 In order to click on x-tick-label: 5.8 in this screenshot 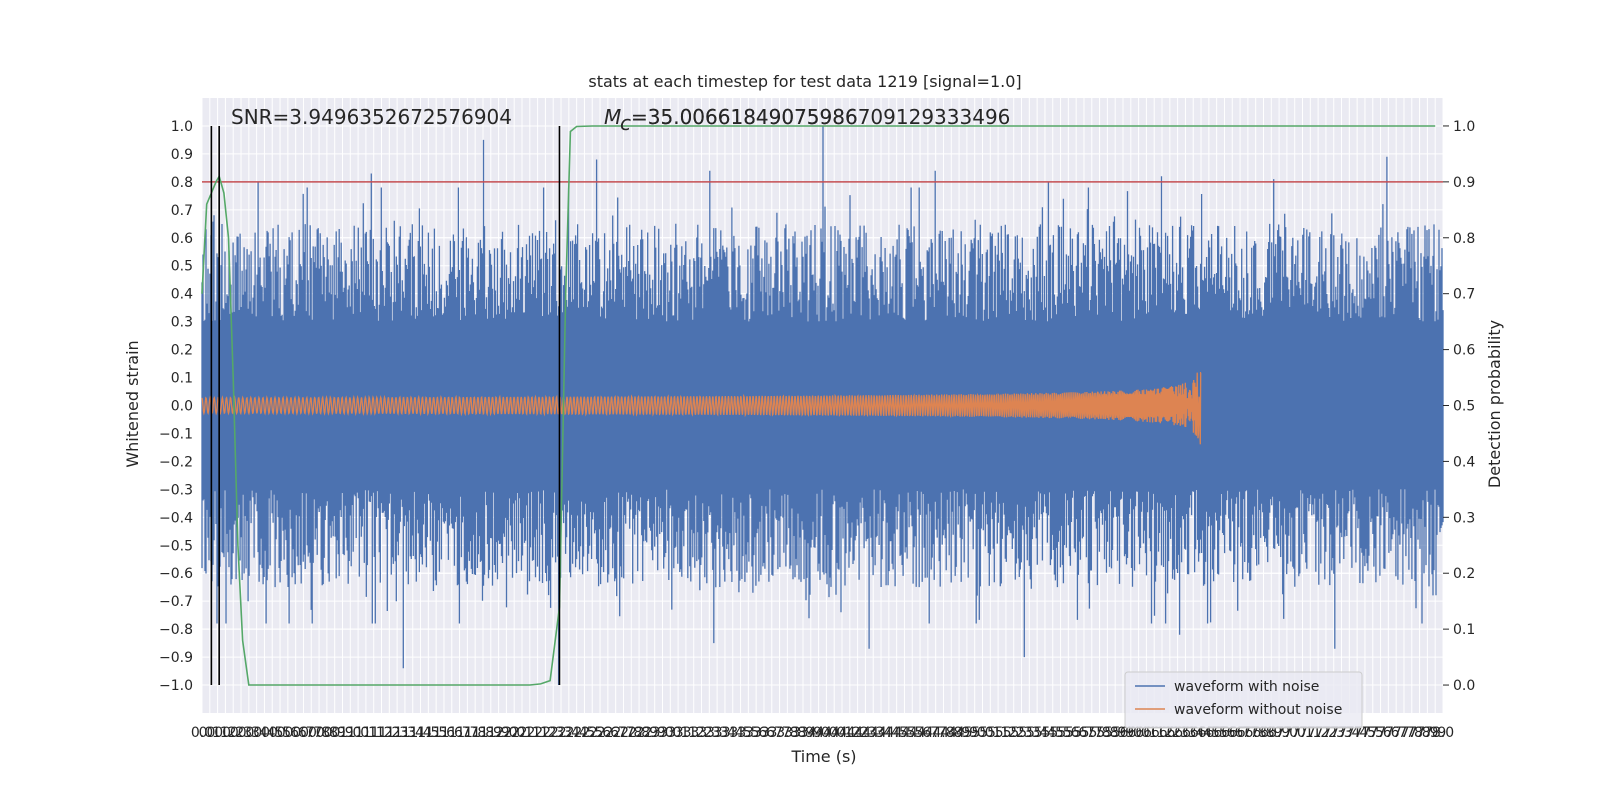, I will do `click(1099, 733)`.